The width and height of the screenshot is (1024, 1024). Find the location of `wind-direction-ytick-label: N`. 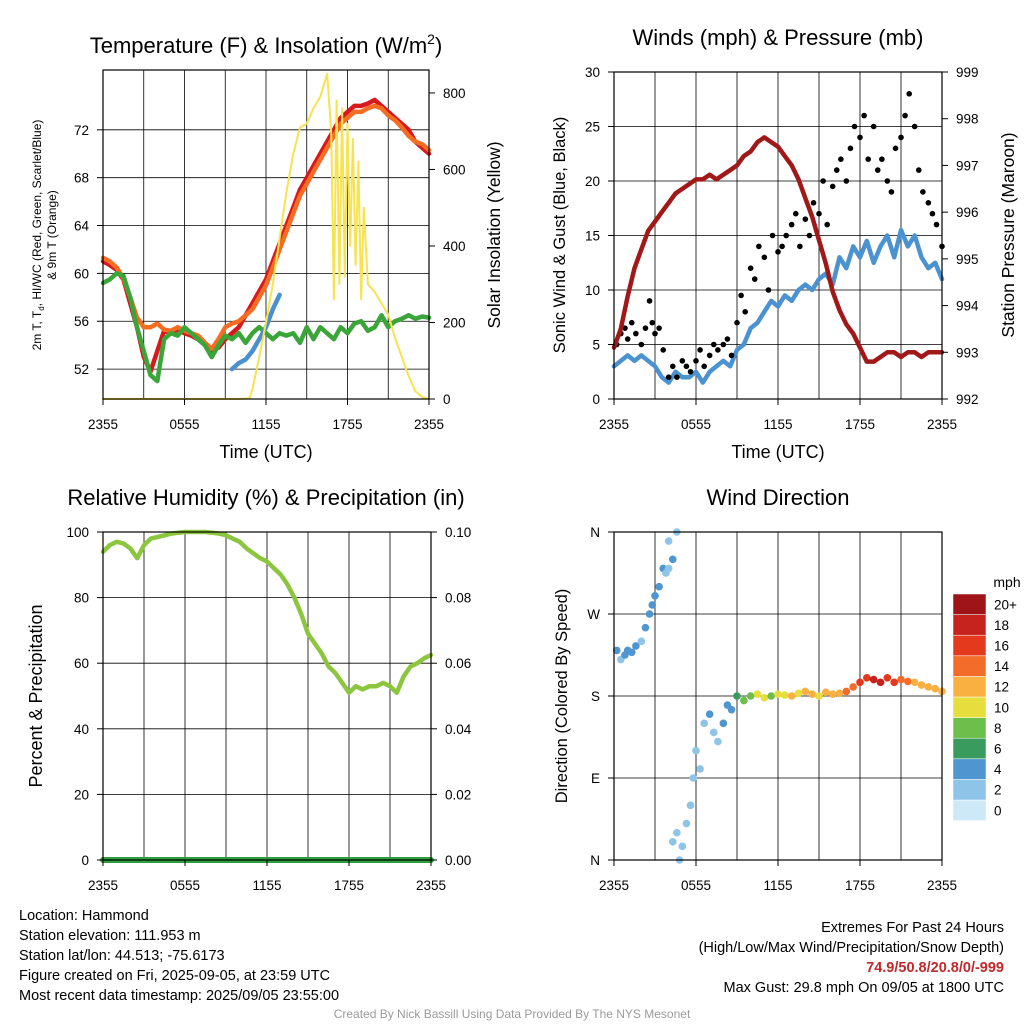

wind-direction-ytick-label: N is located at coordinates (595, 532).